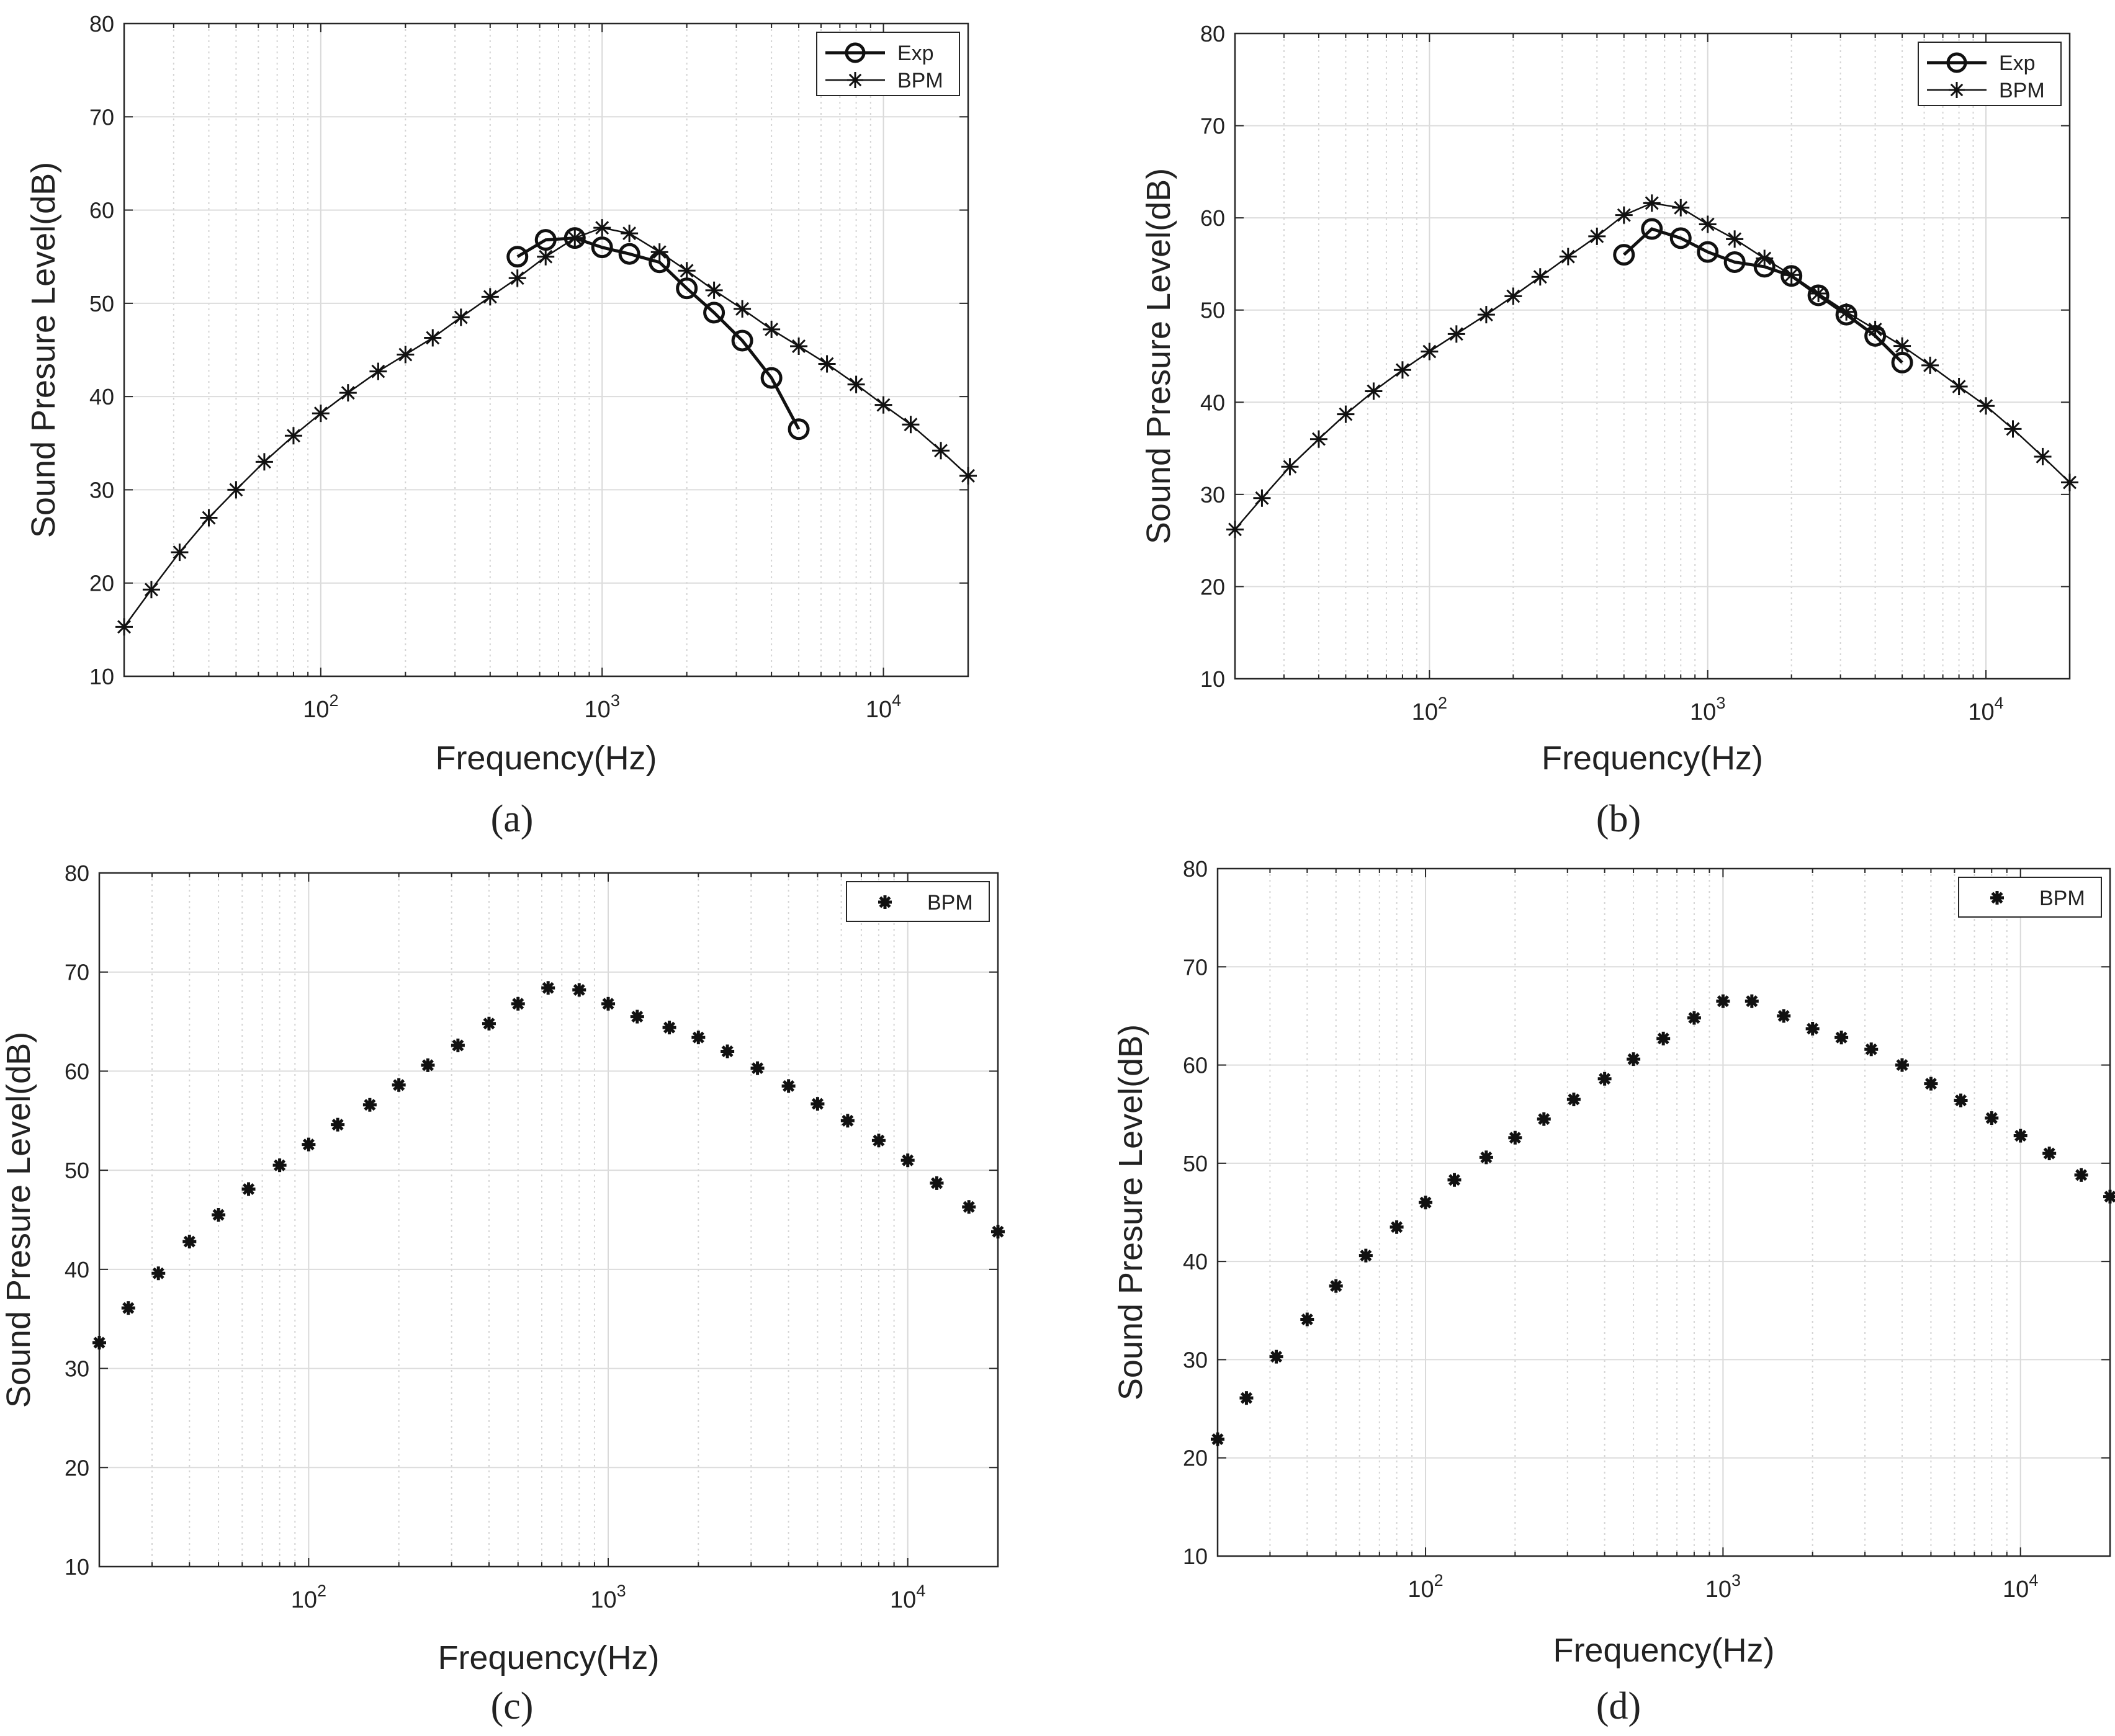  I want to click on plot-area, so click(1652, 356).